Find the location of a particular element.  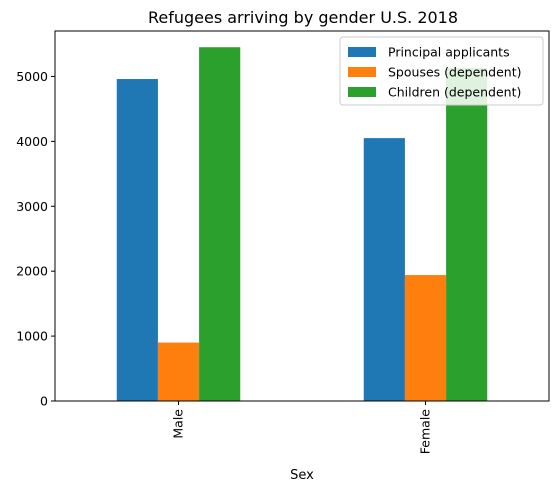

bar-male-principal-applicants is located at coordinates (137, 240).